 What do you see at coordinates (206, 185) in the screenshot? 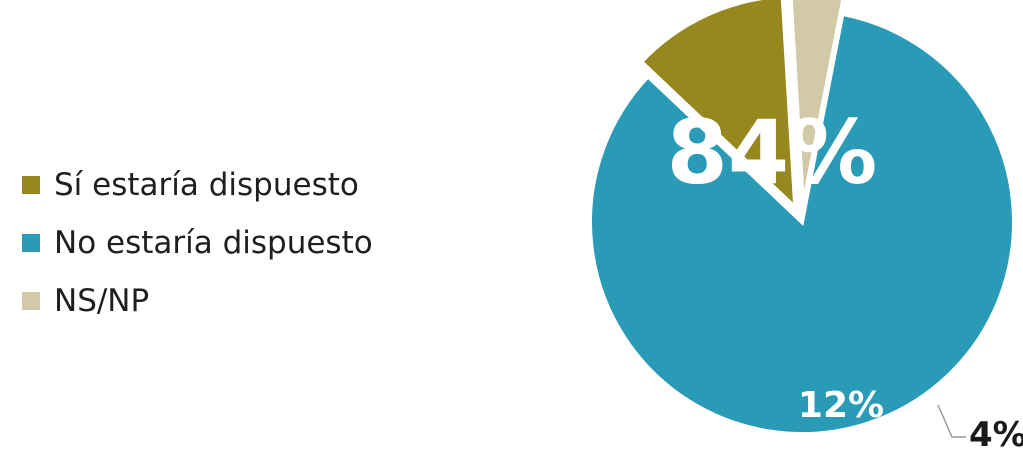
I see `legend-label-si: Sí estaría dispuesto` at bounding box center [206, 185].